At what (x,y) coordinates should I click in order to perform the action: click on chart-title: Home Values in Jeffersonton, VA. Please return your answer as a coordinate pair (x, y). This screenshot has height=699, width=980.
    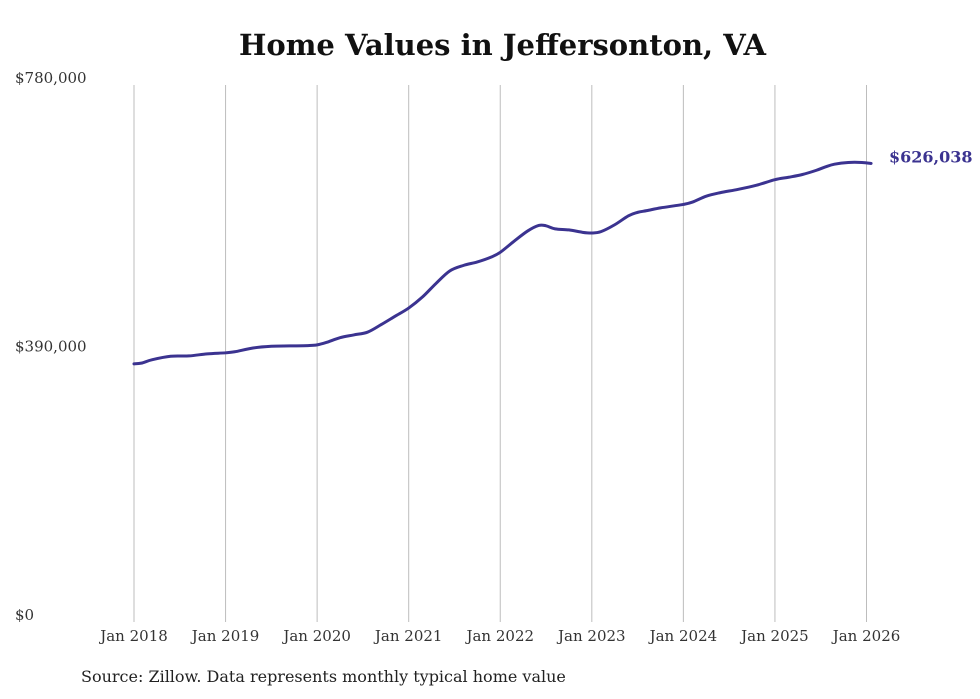
    Looking at the image, I should click on (502, 45).